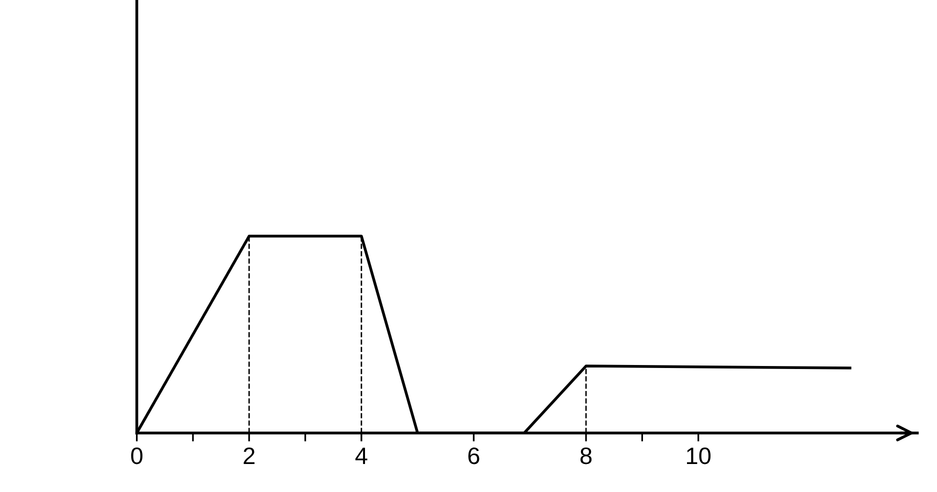 Image resolution: width=937 pixels, height=492 pixels. I want to click on x-tick-label: 0, so click(136, 455).